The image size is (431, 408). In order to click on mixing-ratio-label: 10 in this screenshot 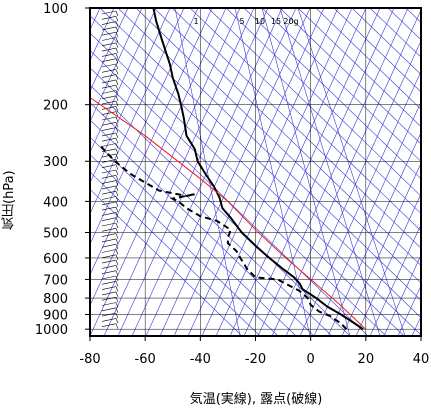, I will do `click(260, 21)`.